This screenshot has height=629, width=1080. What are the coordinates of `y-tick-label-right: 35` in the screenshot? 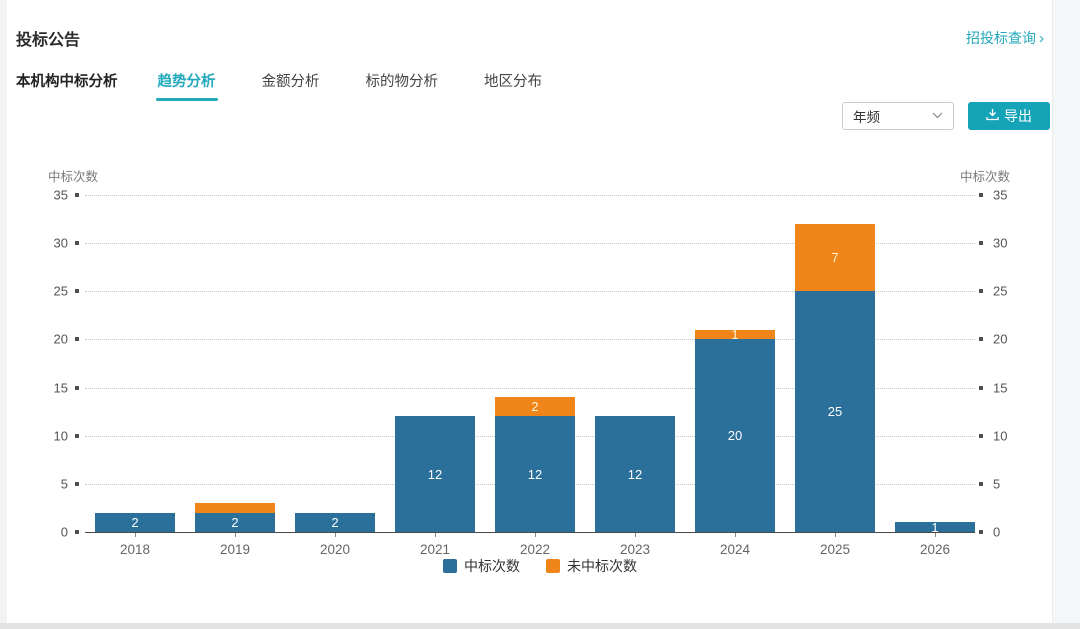 It's located at (1000, 195).